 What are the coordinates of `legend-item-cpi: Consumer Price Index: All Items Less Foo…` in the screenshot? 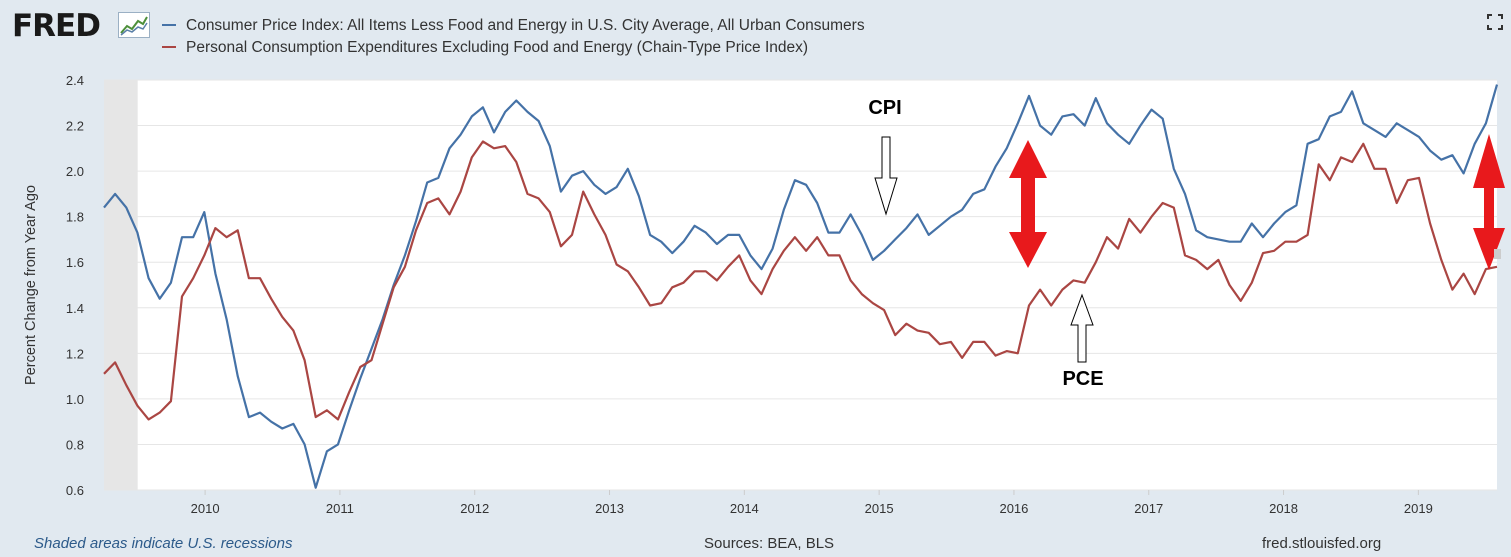 It's located at (513, 26).